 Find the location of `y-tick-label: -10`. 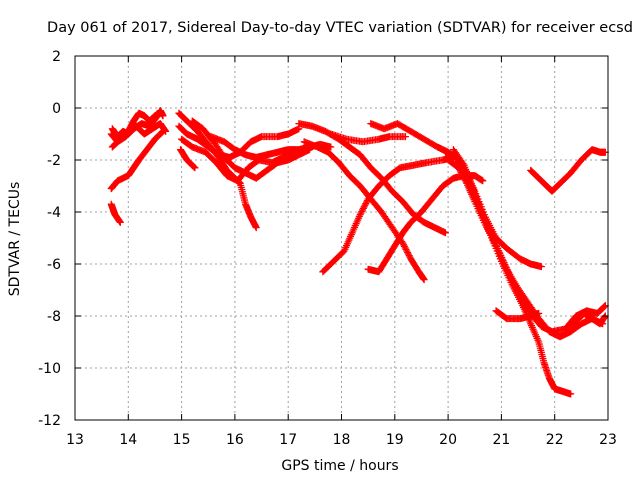

y-tick-label: -10 is located at coordinates (49, 369).